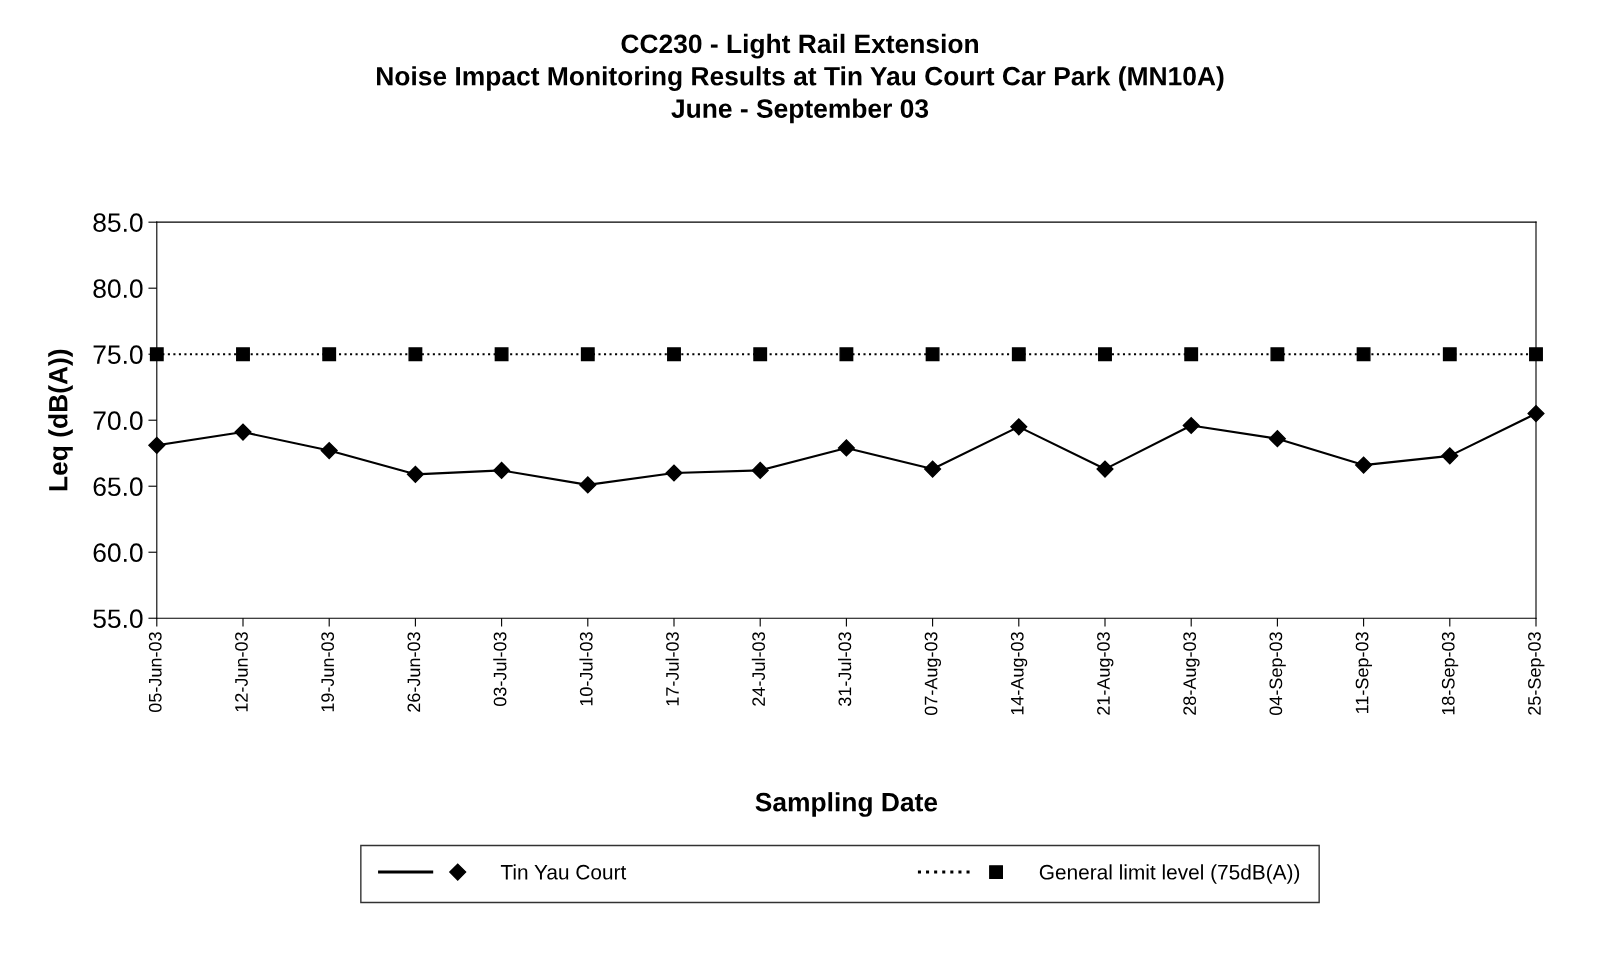  I want to click on y-axis-title: Leq (dB(A)), so click(60, 420).